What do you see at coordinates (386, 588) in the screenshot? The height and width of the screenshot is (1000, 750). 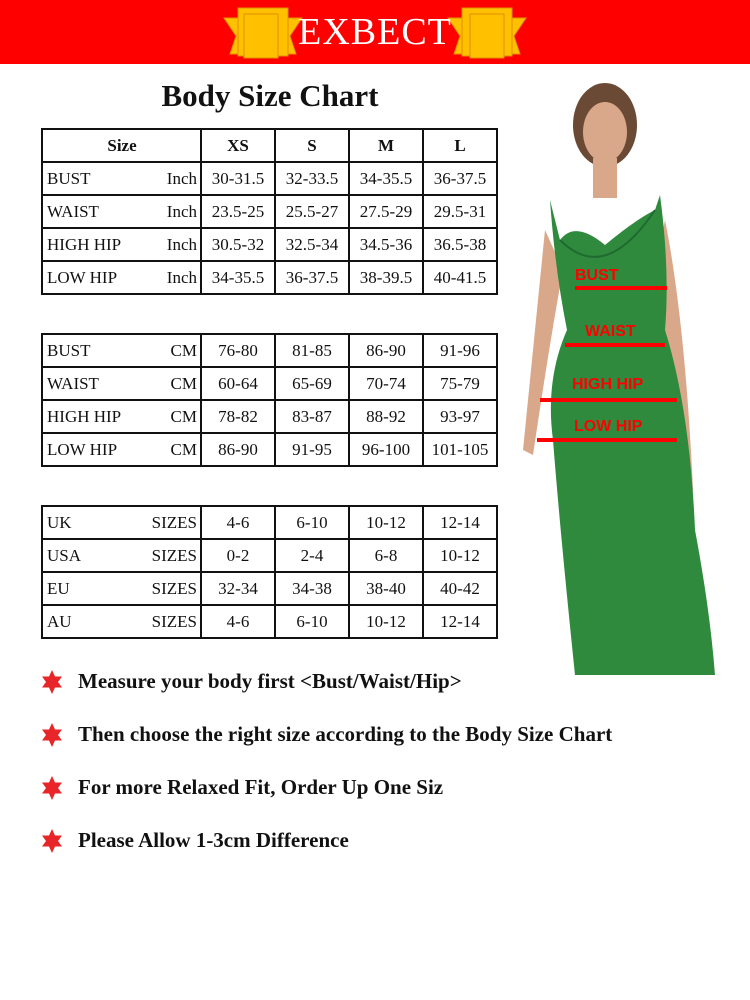 I see `value-cell: 38-40` at bounding box center [386, 588].